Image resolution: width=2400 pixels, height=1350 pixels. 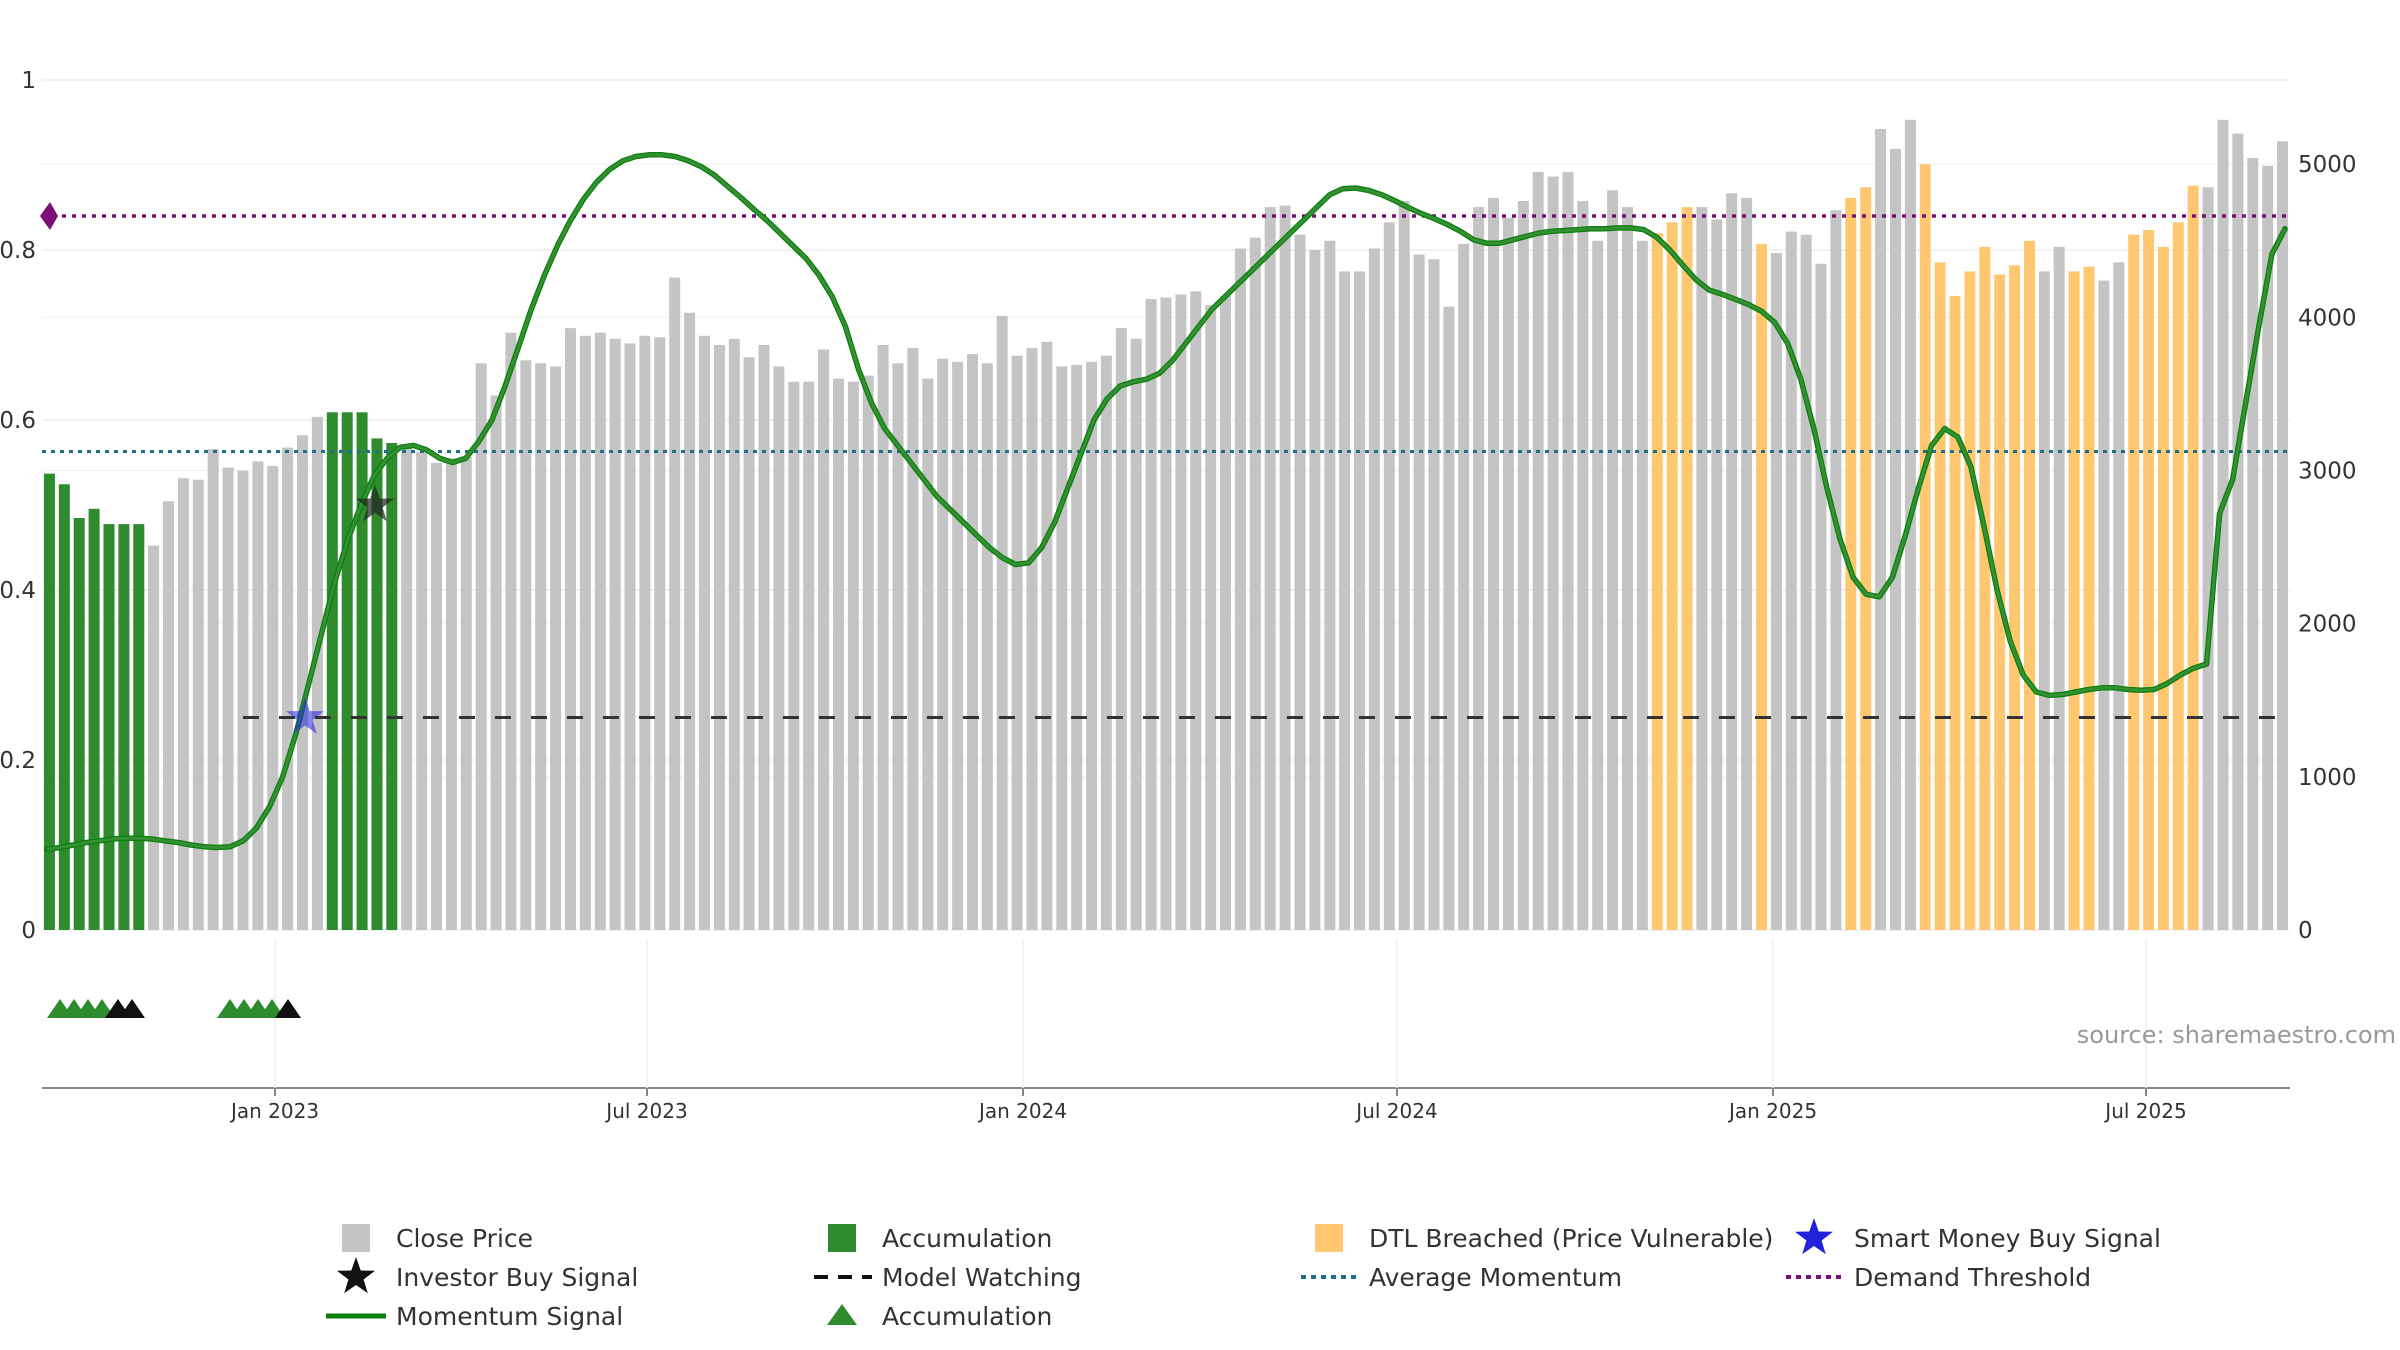 I want to click on right-axis-tick: 2000, so click(x=2327, y=625).